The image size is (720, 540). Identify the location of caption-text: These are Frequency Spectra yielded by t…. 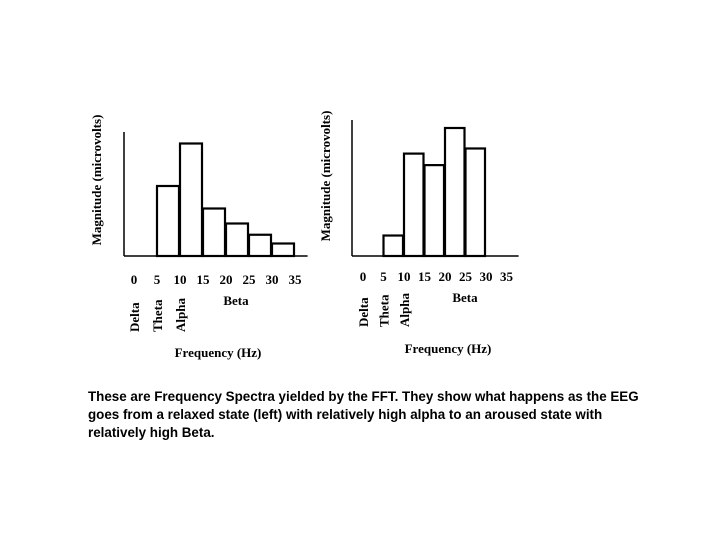
(363, 414).